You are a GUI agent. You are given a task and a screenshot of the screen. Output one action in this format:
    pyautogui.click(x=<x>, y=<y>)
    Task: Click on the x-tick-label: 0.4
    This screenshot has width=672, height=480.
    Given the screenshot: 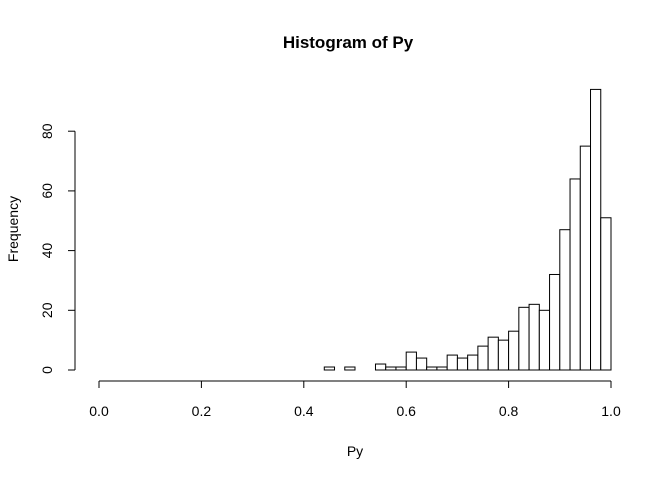 What is the action you would take?
    pyautogui.click(x=304, y=411)
    